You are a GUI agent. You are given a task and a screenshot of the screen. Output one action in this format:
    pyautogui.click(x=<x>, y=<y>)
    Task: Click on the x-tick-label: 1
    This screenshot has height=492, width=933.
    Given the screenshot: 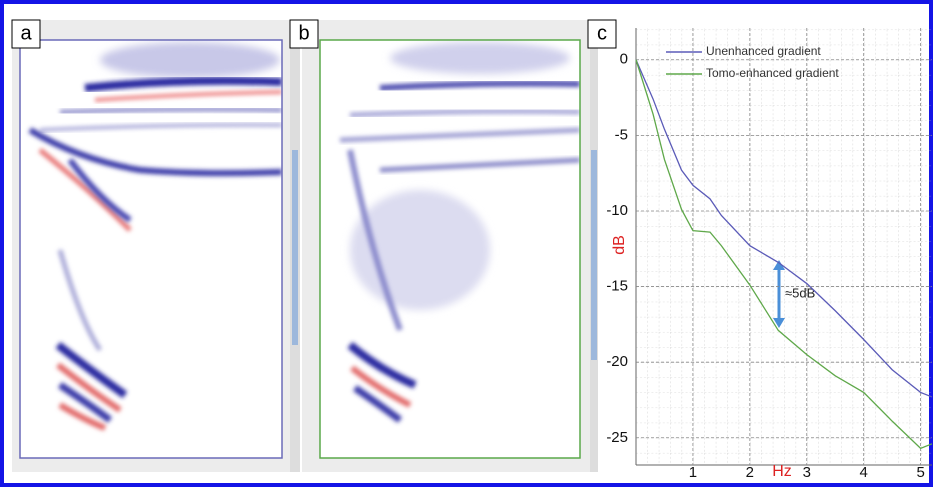 What is the action you would take?
    pyautogui.click(x=693, y=472)
    